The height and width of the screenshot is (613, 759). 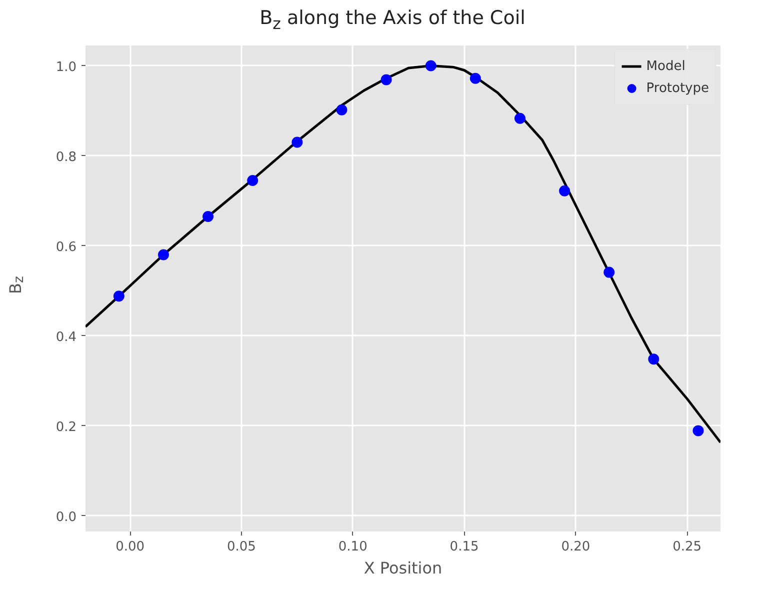 I want to click on x-tick-label: 0.00, so click(x=130, y=547).